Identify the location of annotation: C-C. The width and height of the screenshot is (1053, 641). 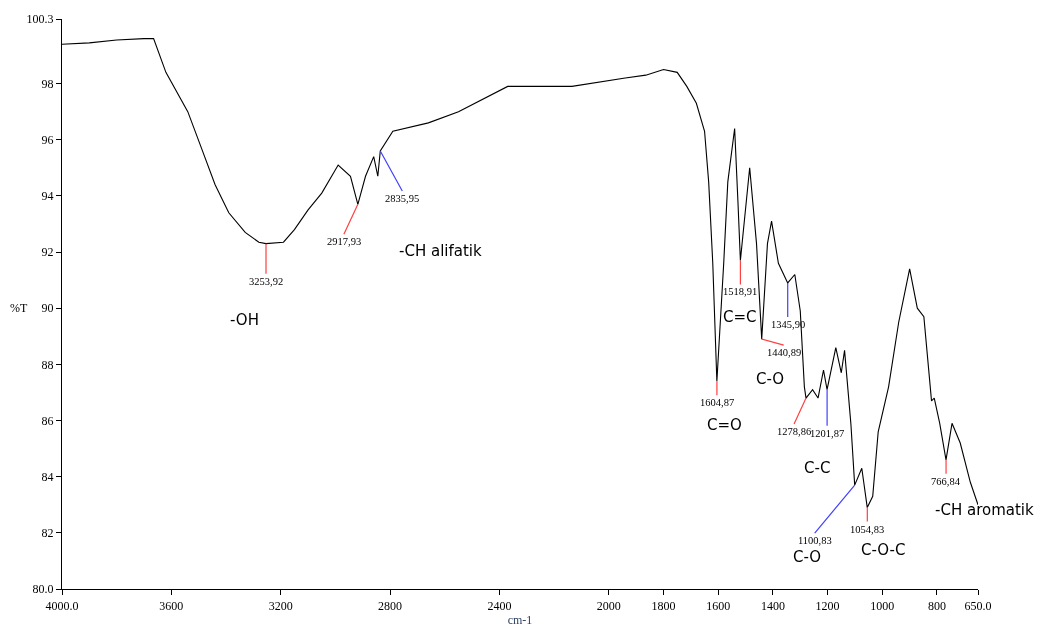
(817, 468).